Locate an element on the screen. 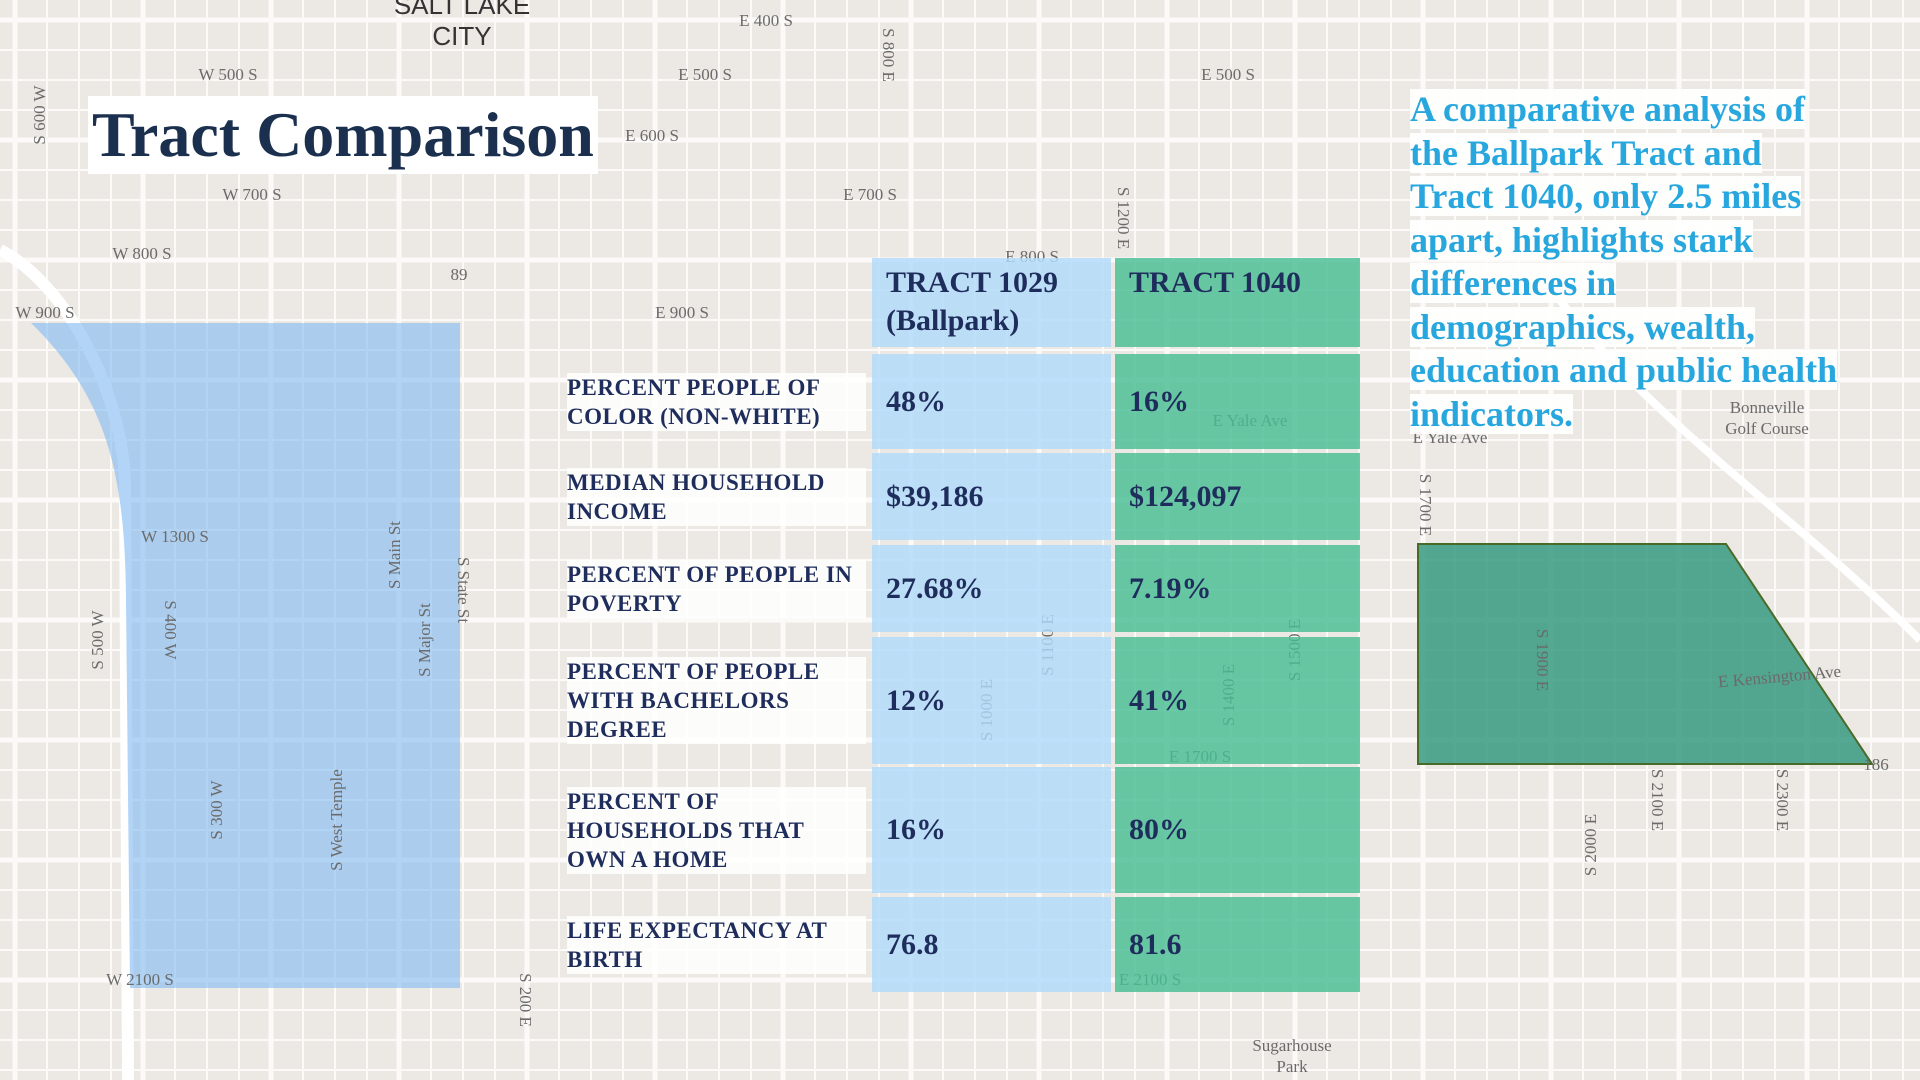 This screenshot has width=1920, height=1080. map-label: W 2100 S is located at coordinates (140, 979).